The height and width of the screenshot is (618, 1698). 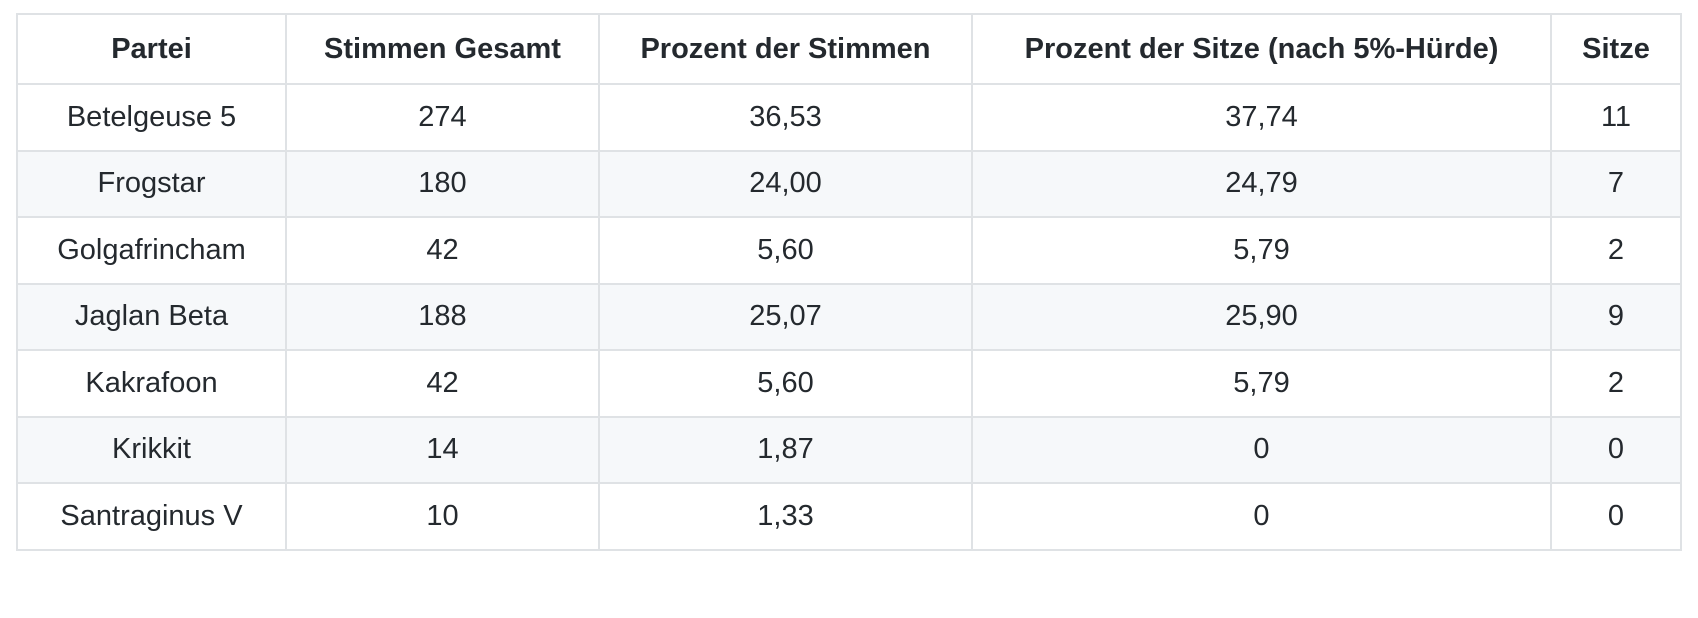 What do you see at coordinates (1261, 316) in the screenshot?
I see `cell-seat-percent: 25,90` at bounding box center [1261, 316].